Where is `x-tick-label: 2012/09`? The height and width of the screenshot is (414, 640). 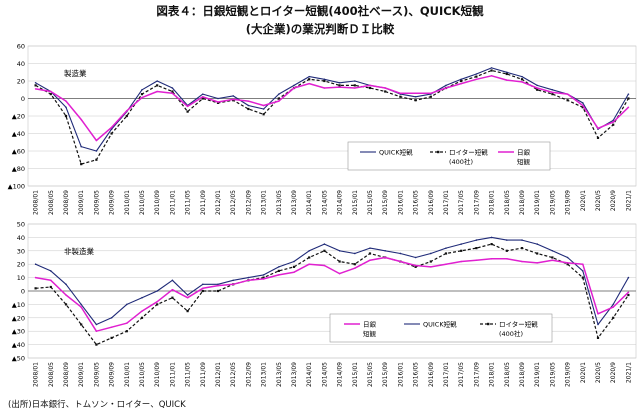 x-tick-label: 2012/09 is located at coordinates (248, 202).